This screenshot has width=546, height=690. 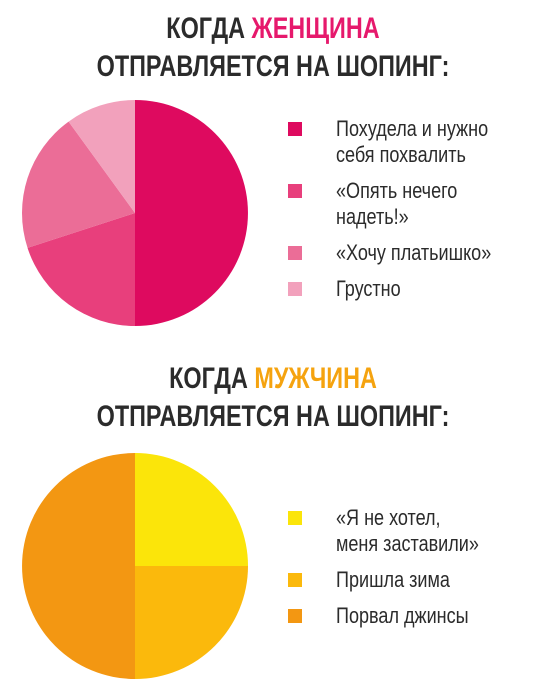 What do you see at coordinates (315, 28) in the screenshot?
I see `women-title-highlight: ЖЕНЩИНА` at bounding box center [315, 28].